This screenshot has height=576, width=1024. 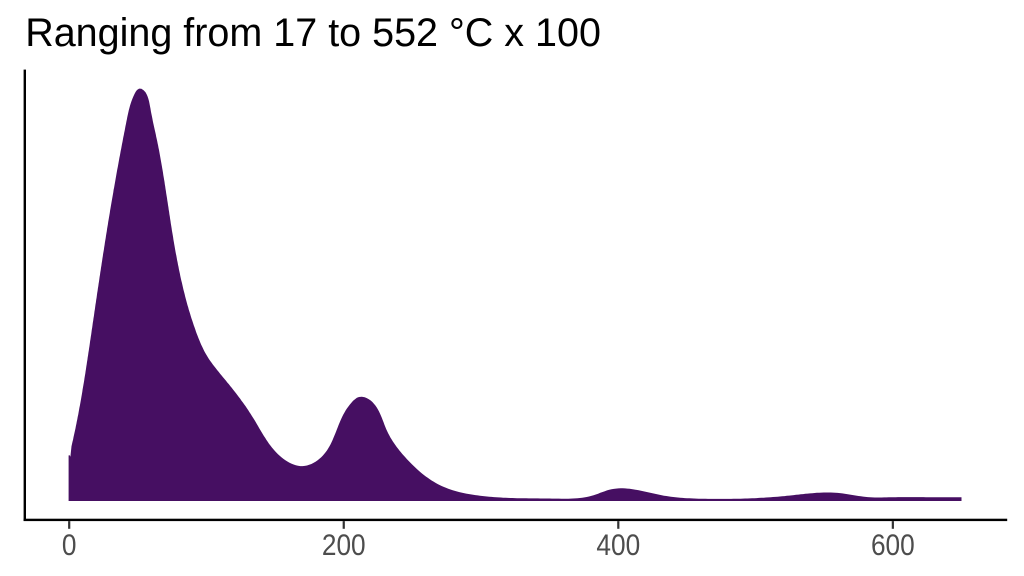 I want to click on svg-text: 200, so click(x=344, y=545).